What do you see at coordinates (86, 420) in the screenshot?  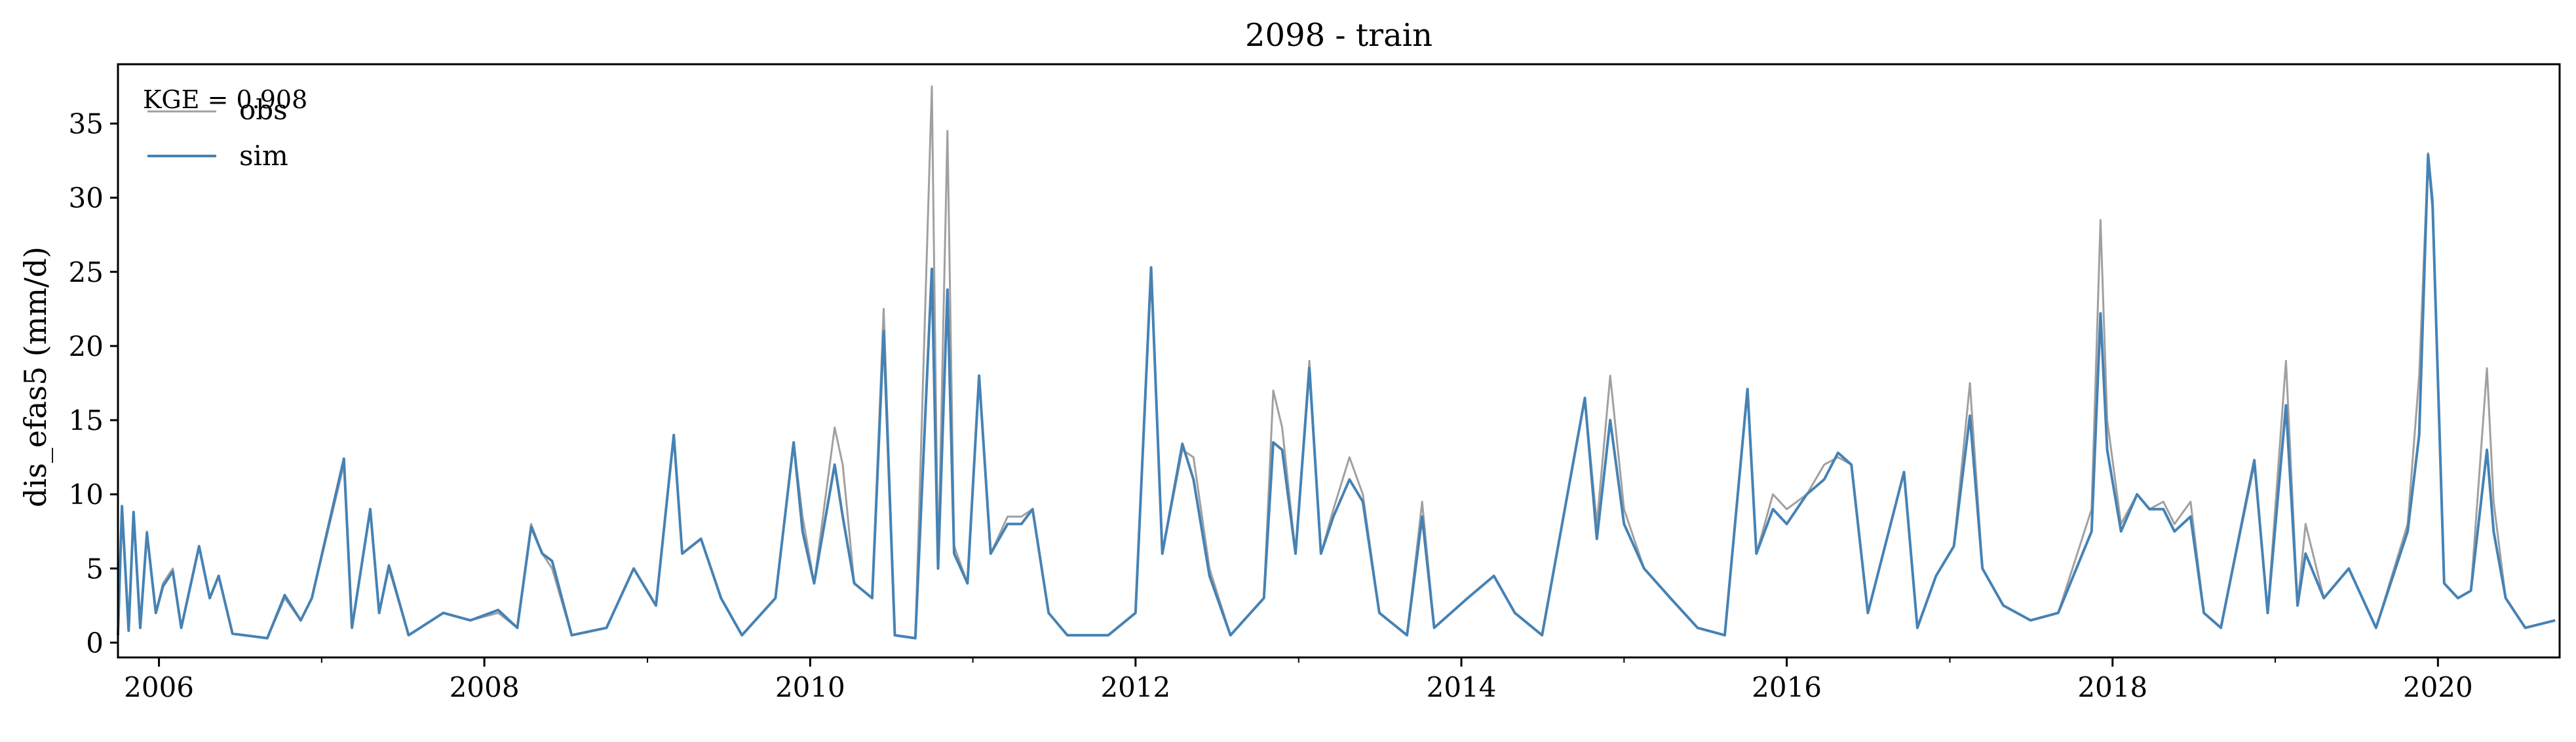 I see `y-tick-label: 15` at bounding box center [86, 420].